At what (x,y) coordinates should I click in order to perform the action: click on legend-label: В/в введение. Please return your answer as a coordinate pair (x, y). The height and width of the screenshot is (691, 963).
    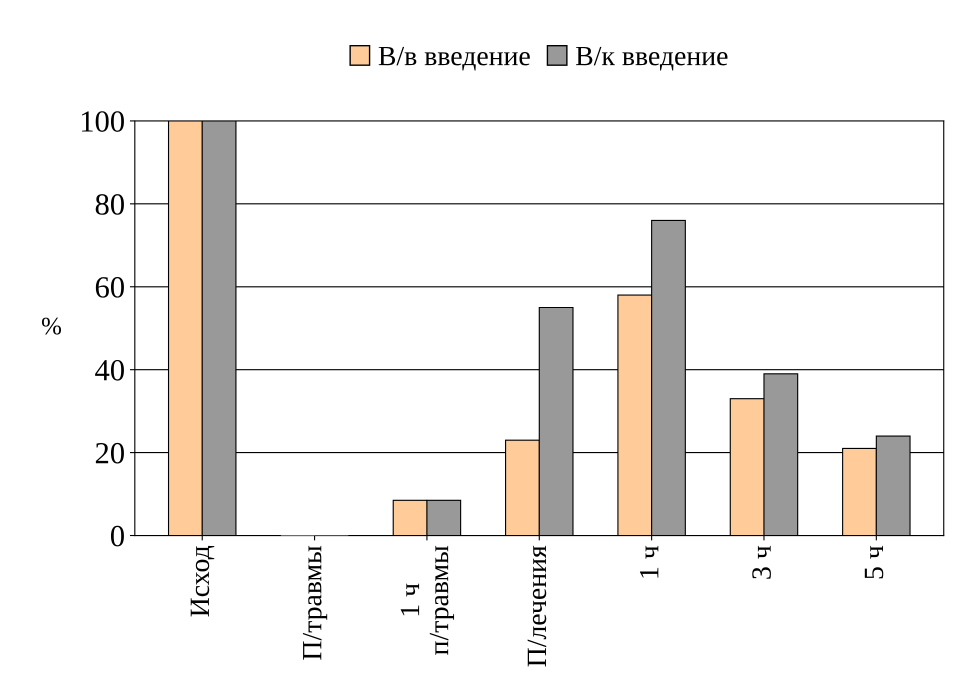
    Looking at the image, I should click on (454, 58).